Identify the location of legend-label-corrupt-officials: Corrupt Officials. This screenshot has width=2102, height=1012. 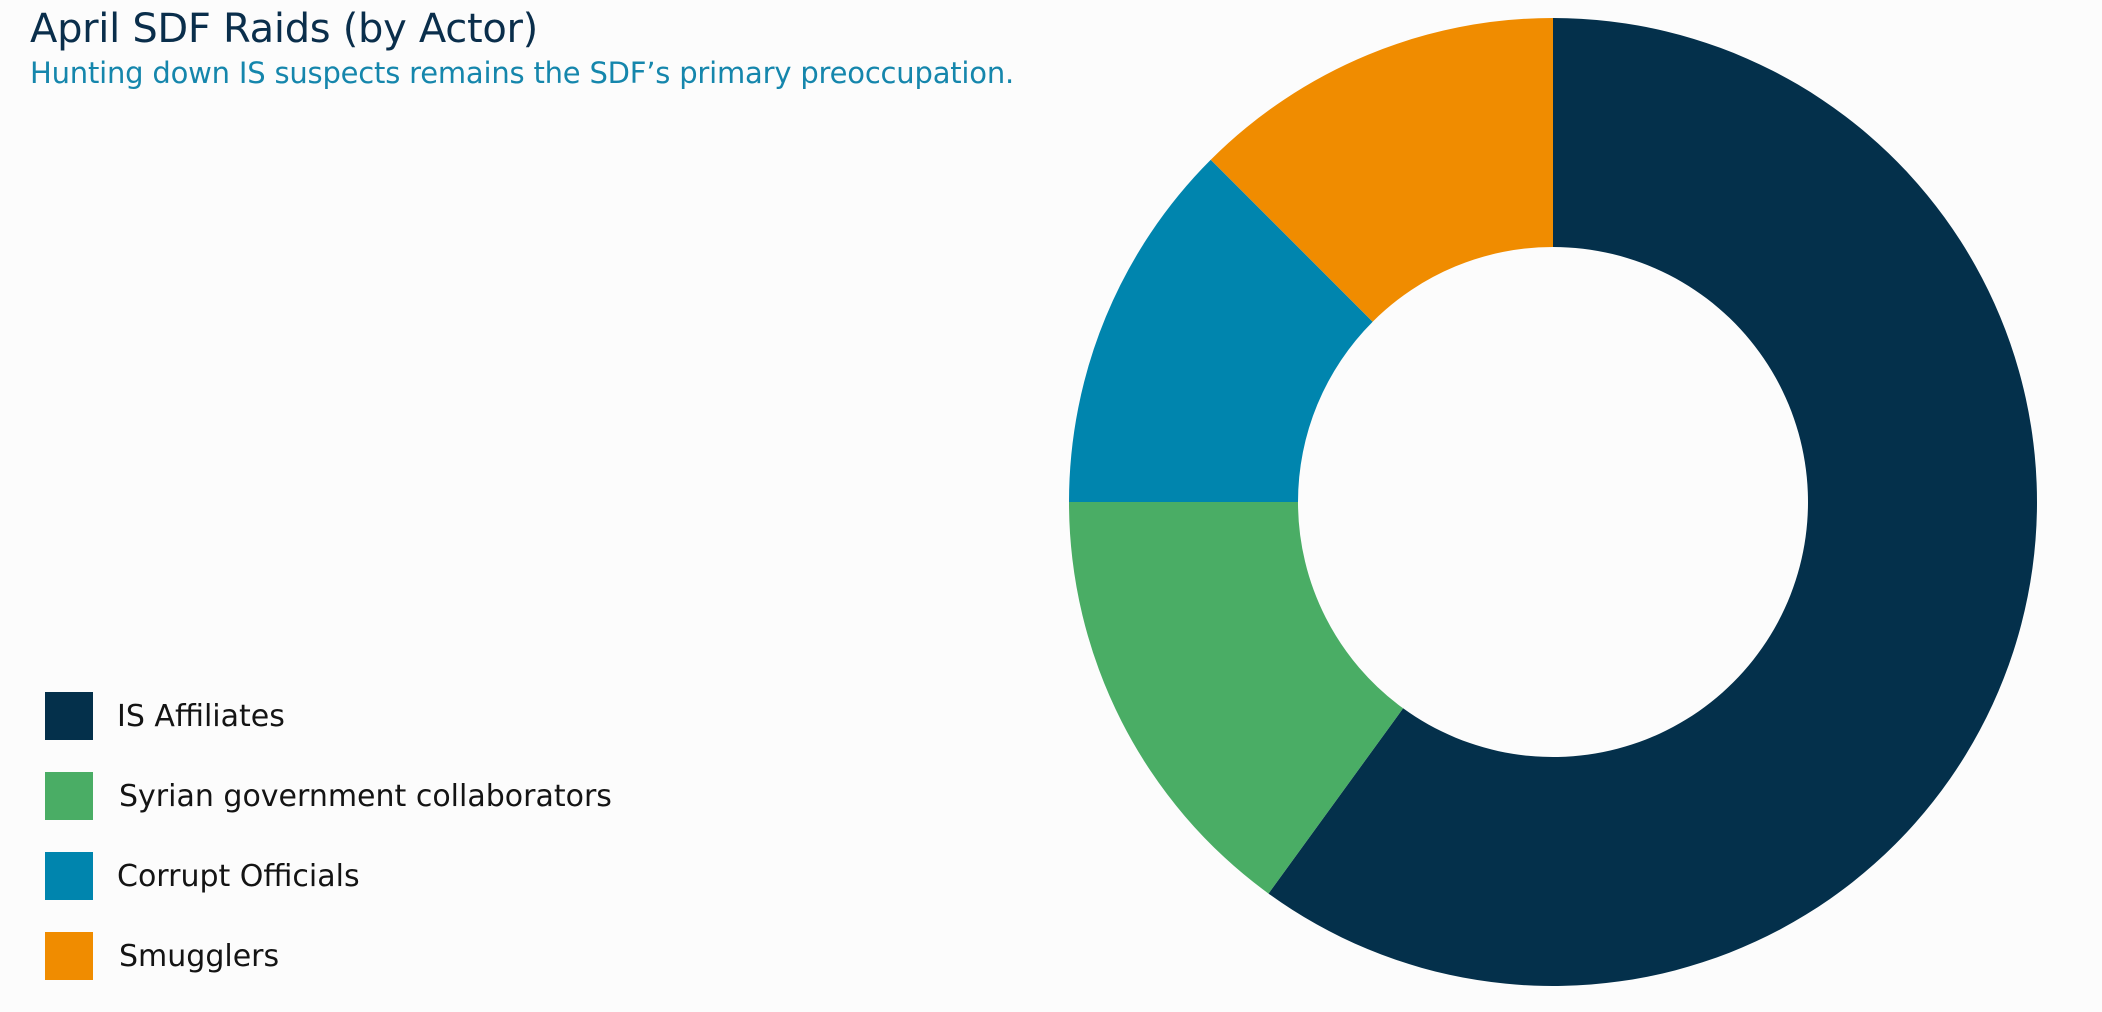
(238, 876).